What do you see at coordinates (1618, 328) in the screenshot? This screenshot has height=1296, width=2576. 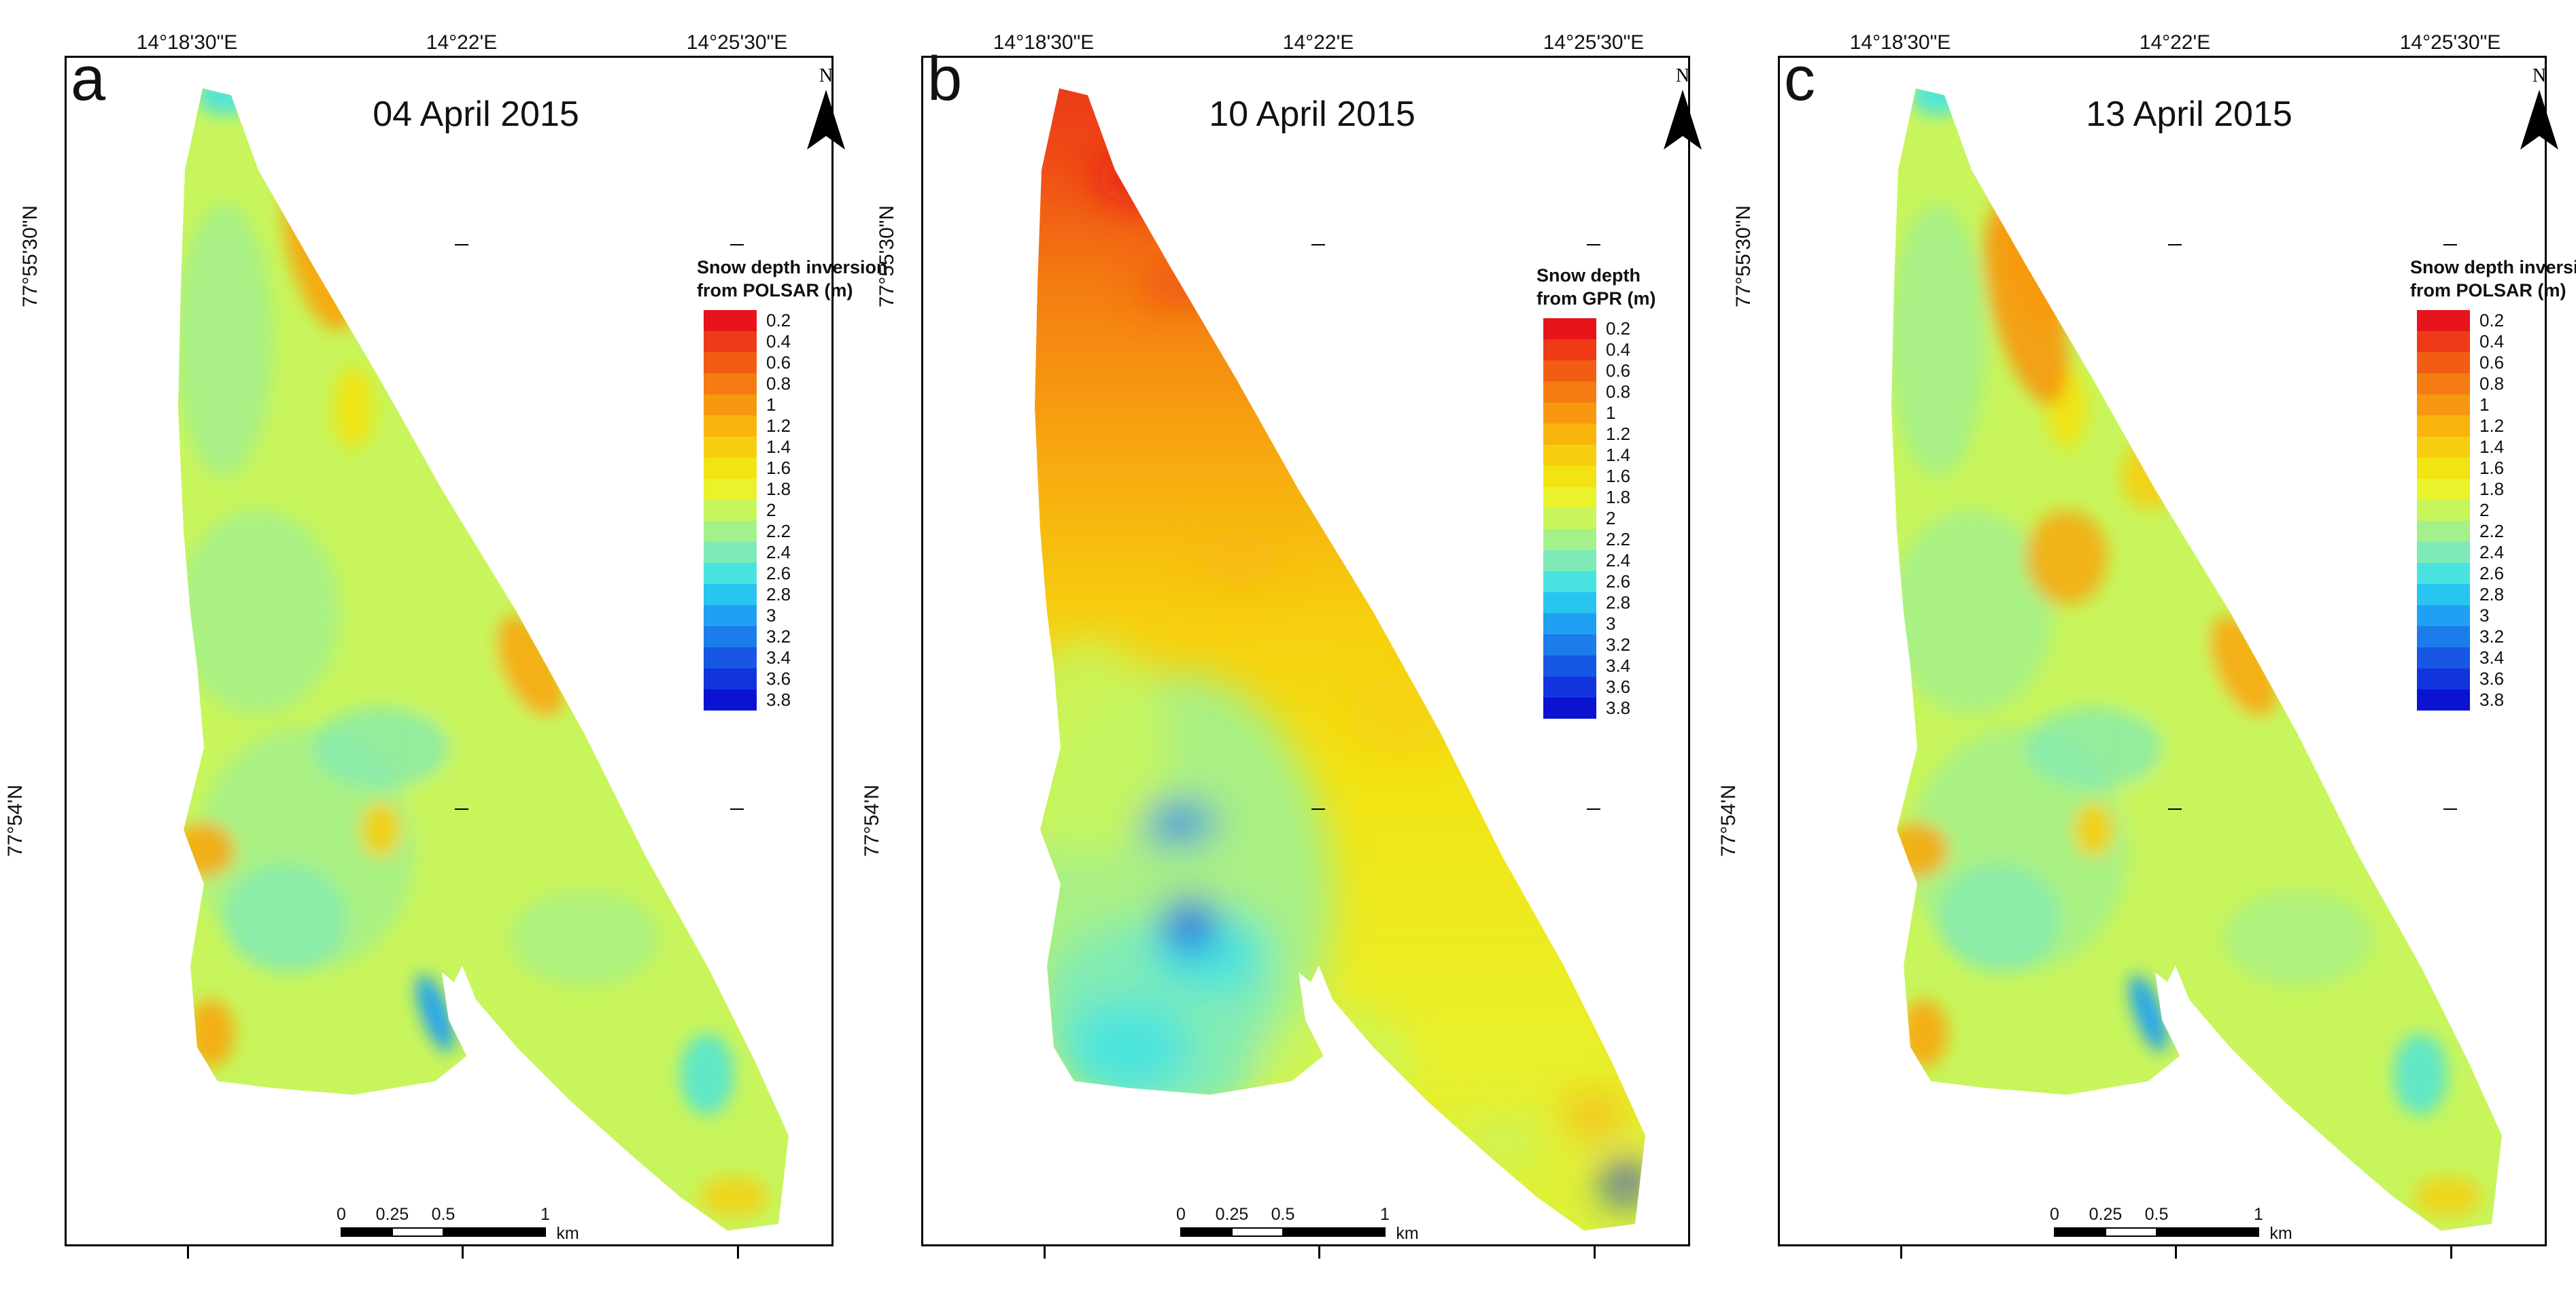 I see `legend-class-label: 0.2` at bounding box center [1618, 328].